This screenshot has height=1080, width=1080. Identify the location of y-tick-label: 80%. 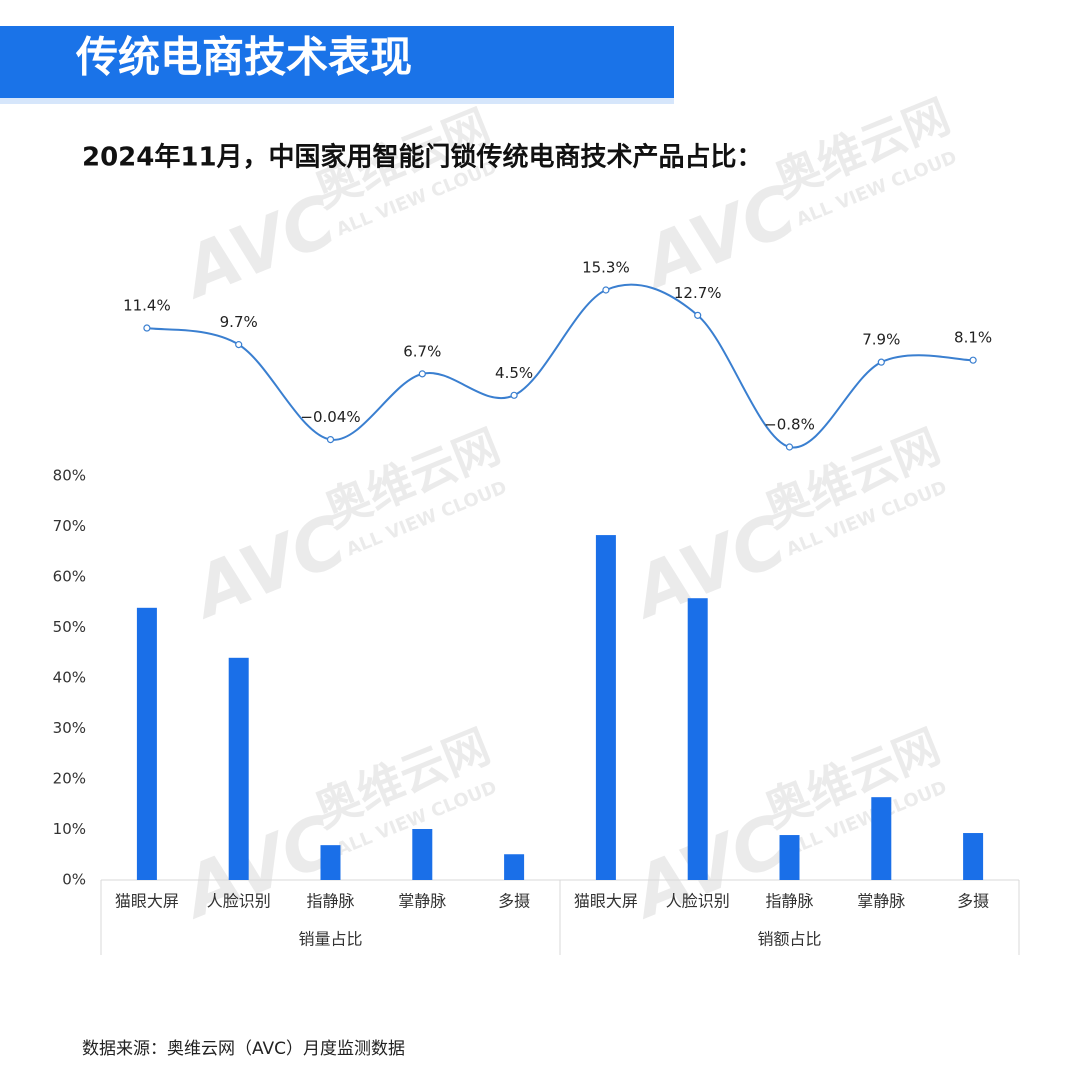
(69, 476).